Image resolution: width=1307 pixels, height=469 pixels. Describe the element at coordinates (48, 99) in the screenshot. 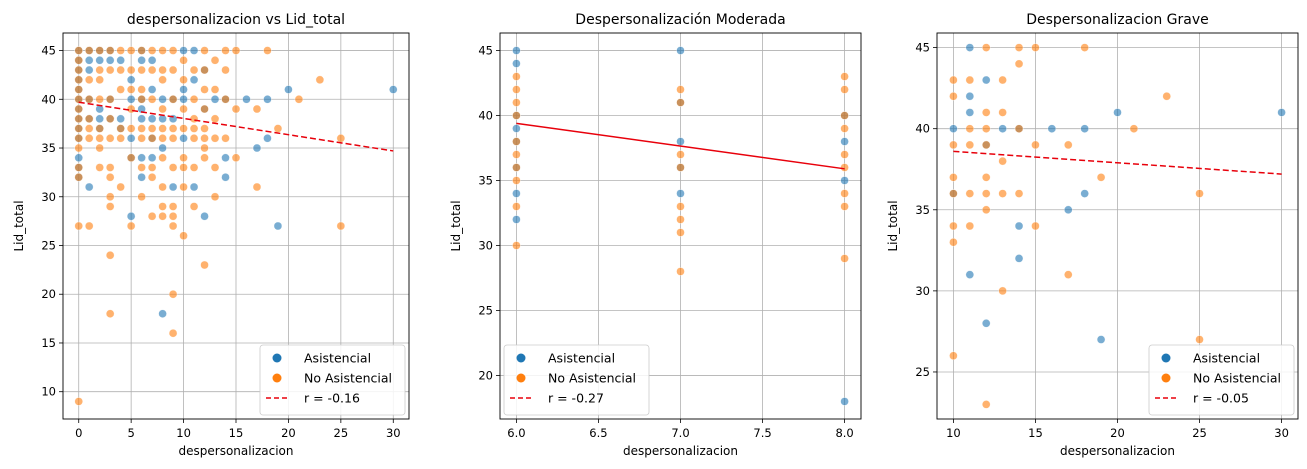

I see `y-tick-label: 40` at that location.